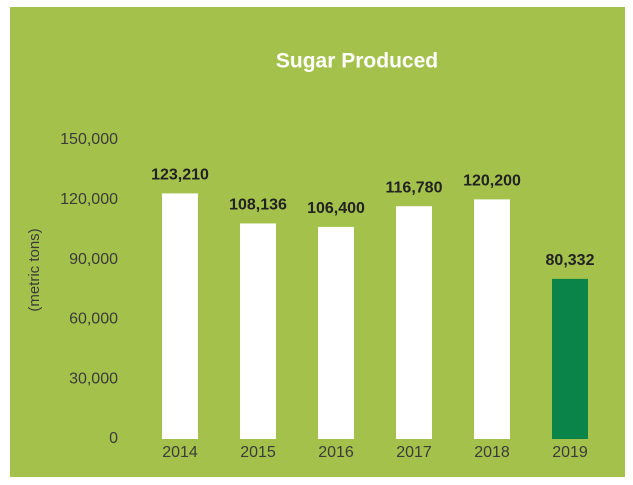 This screenshot has height=485, width=633. I want to click on value-label: 123,210, so click(180, 175).